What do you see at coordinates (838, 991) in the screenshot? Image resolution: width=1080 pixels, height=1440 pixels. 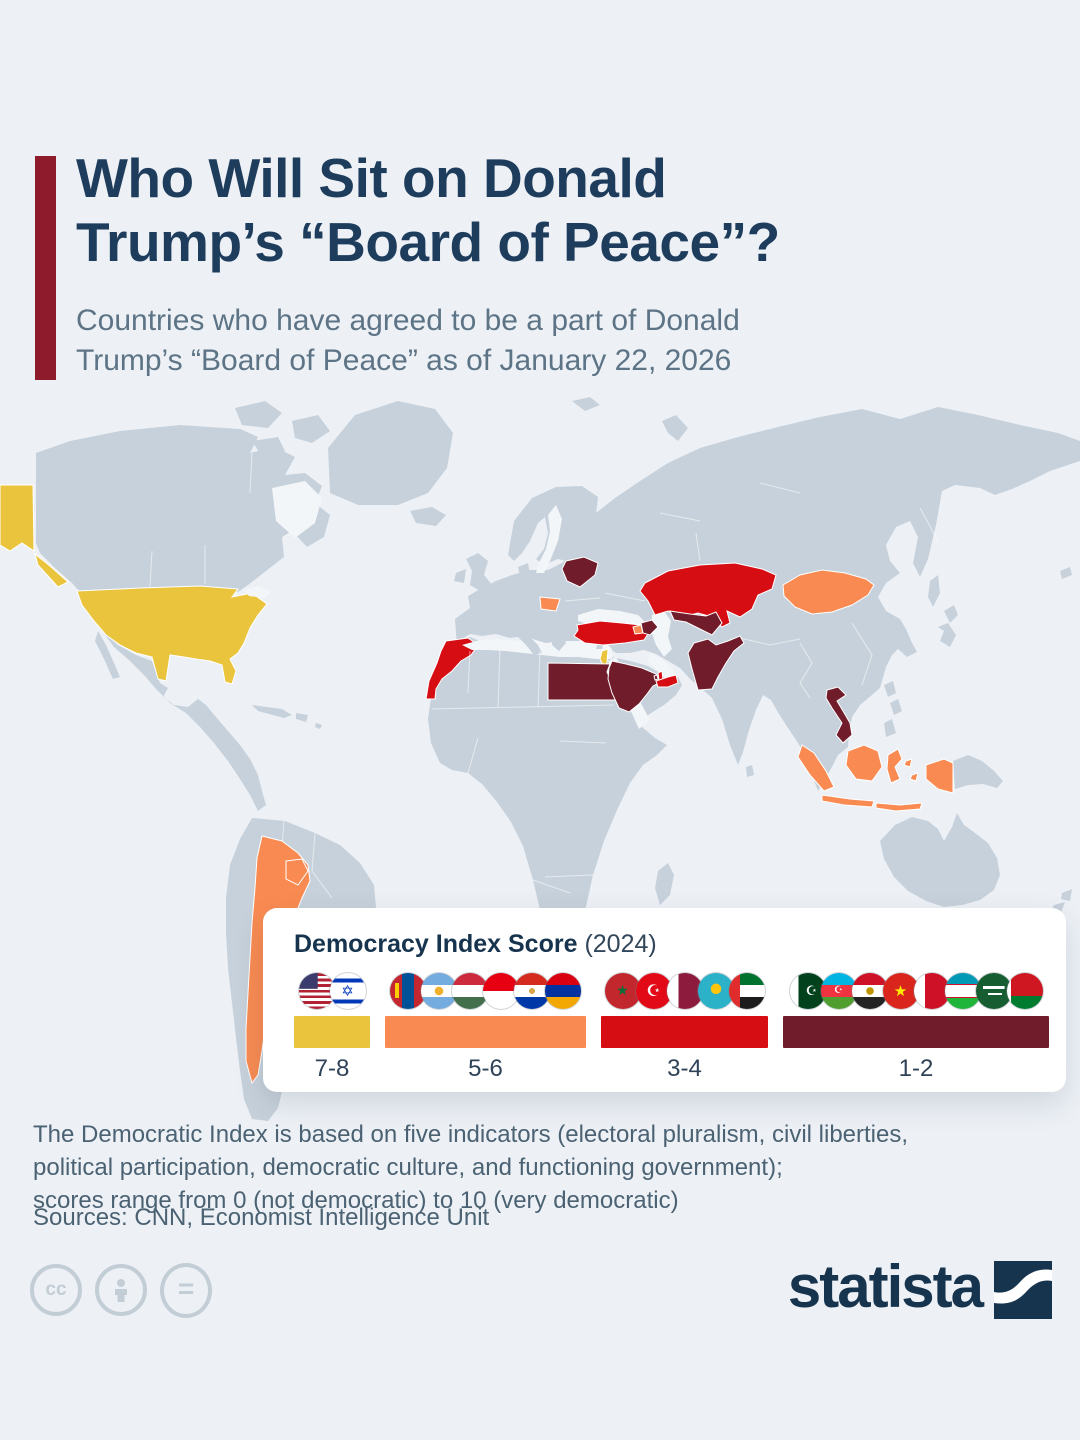 I see `flag-azerbaijan-icon` at bounding box center [838, 991].